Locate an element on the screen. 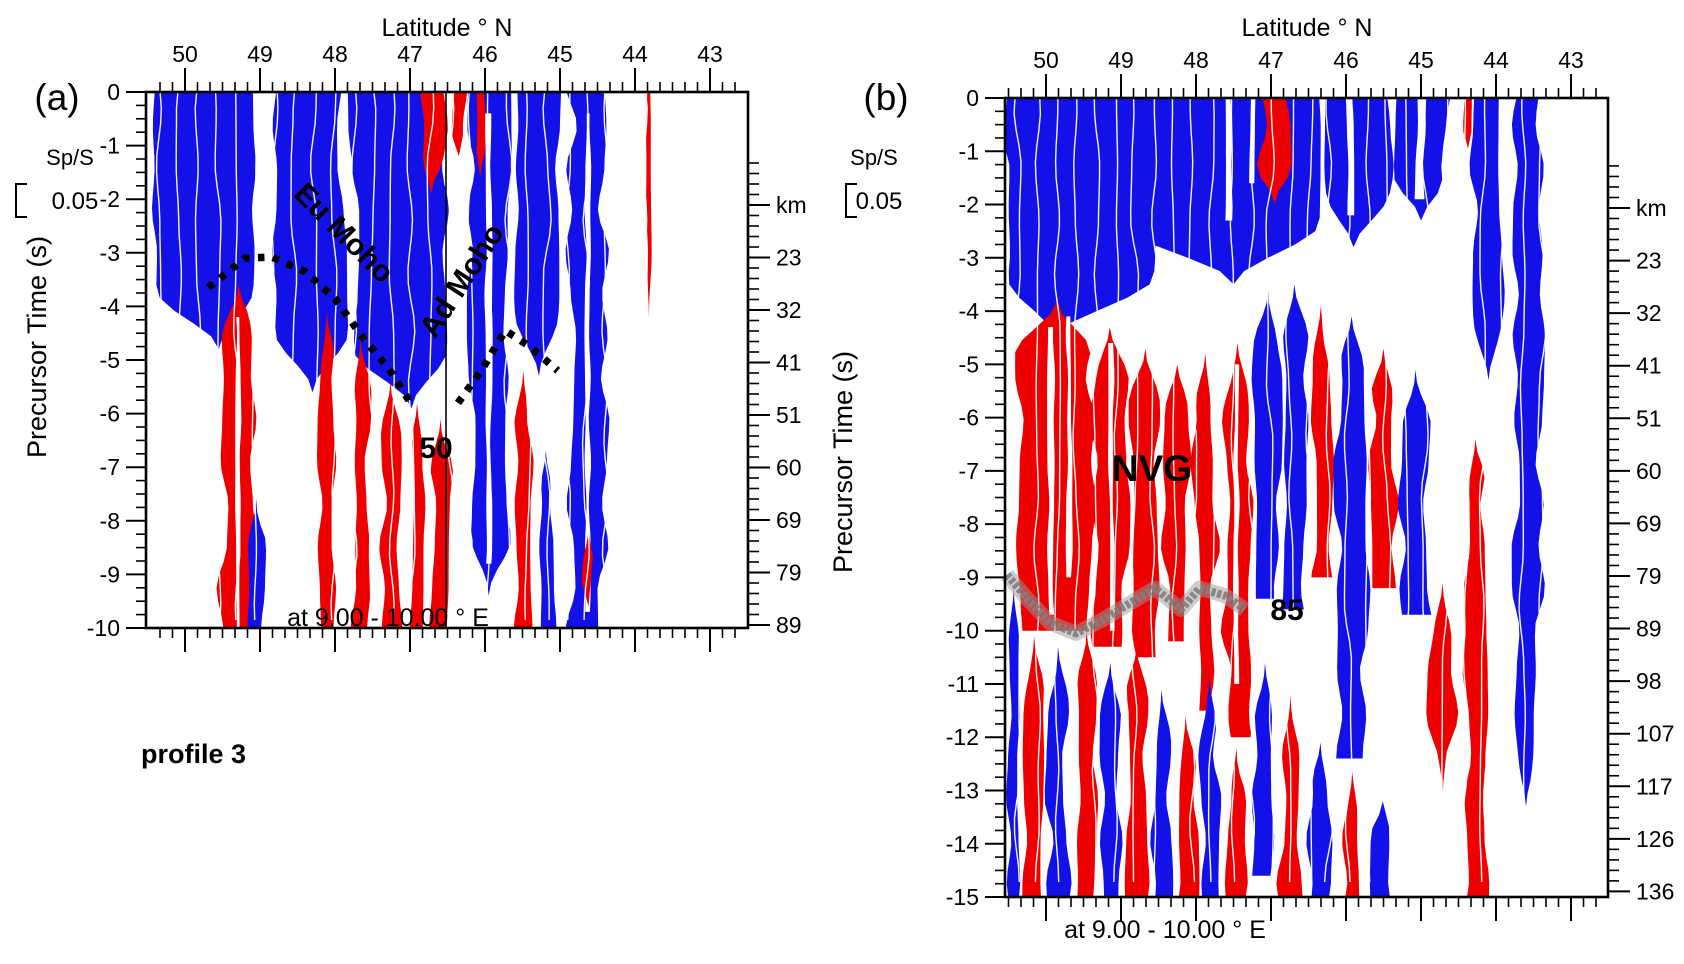 The width and height of the screenshot is (1684, 964). panel-b-amplitude-scale-bracket-icon is located at coordinates (851, 200).